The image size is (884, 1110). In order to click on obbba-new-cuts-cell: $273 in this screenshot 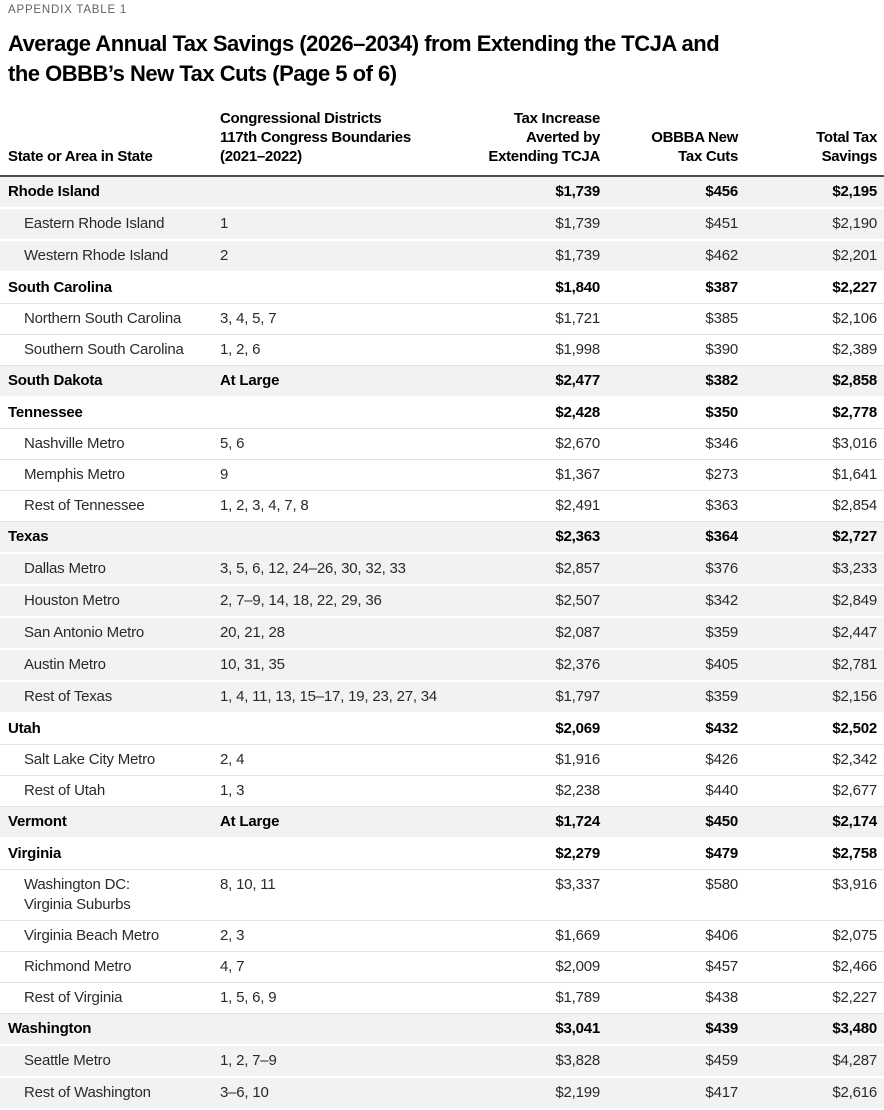, I will do `click(721, 474)`.